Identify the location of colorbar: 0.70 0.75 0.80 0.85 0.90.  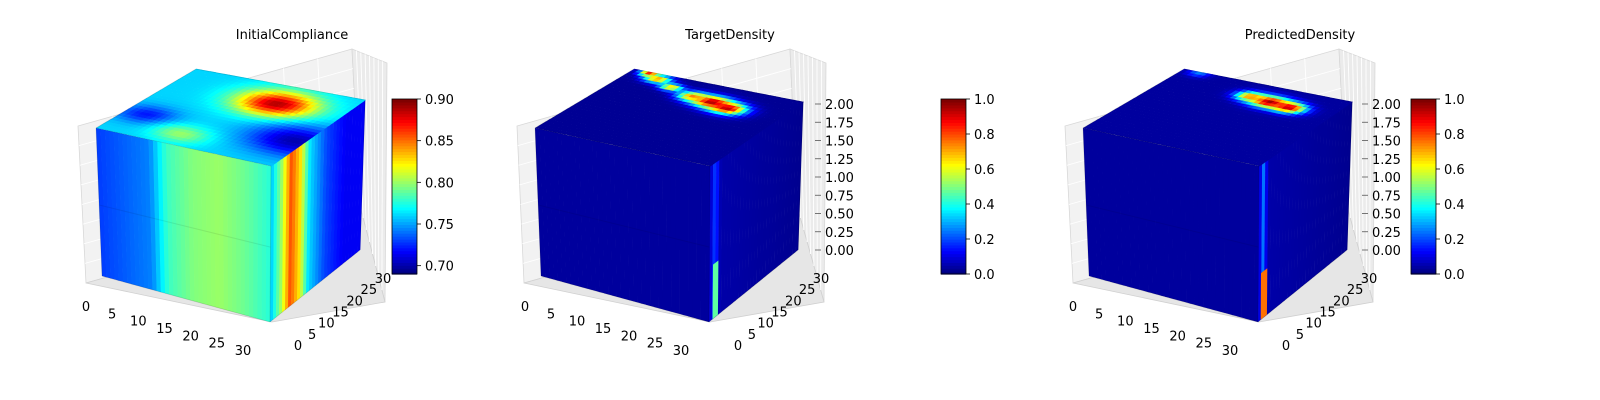
(422, 184).